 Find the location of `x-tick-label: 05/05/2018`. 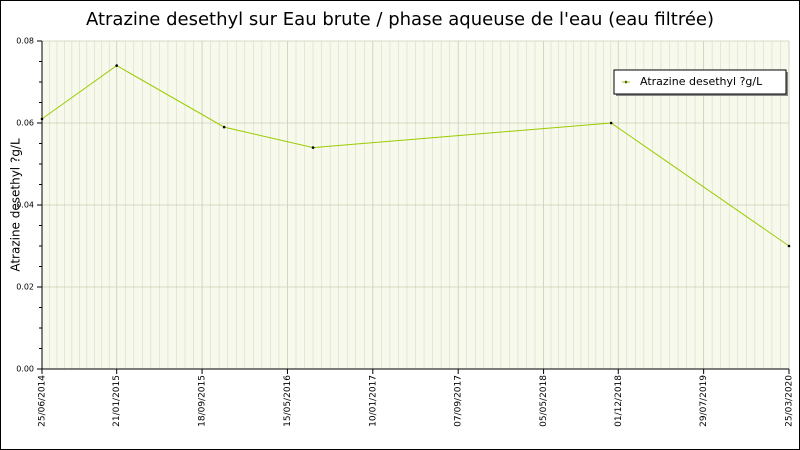

x-tick-label: 05/05/2018 is located at coordinates (544, 401).